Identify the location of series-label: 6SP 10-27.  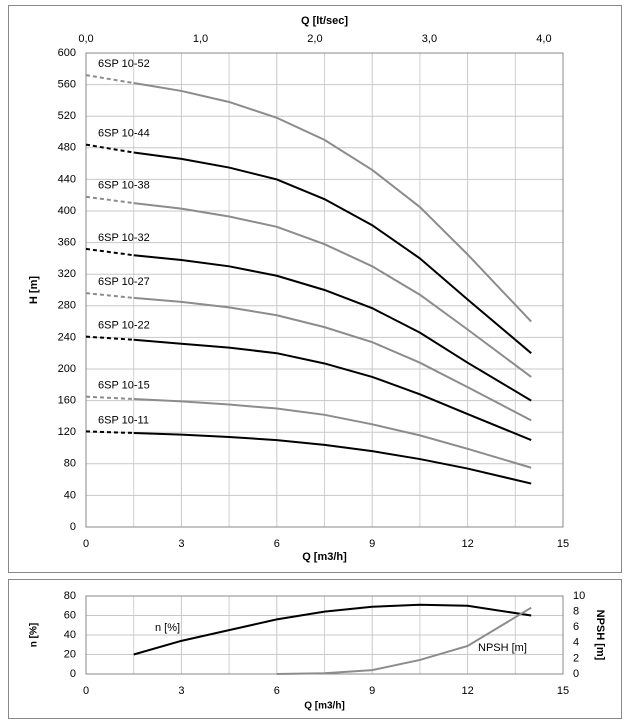
(124, 282).